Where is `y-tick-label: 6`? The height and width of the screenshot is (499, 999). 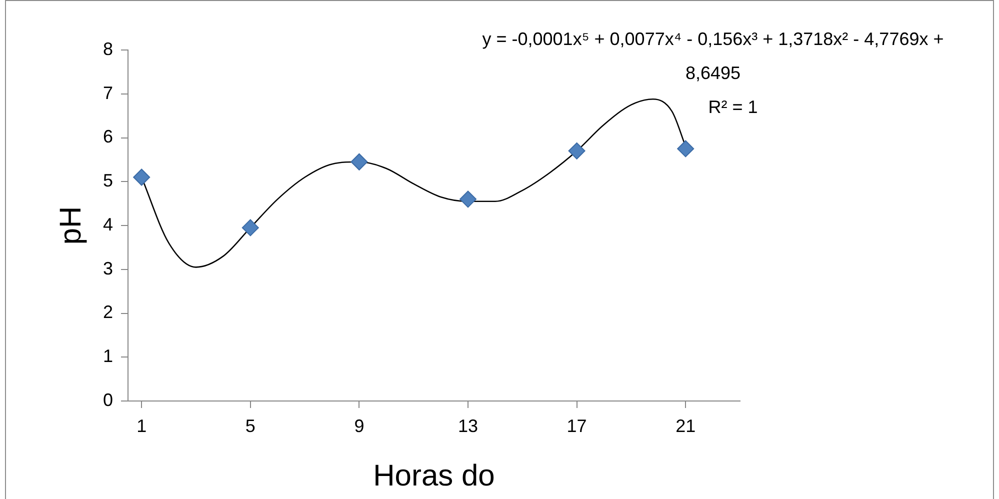
y-tick-label: 6 is located at coordinates (107, 136).